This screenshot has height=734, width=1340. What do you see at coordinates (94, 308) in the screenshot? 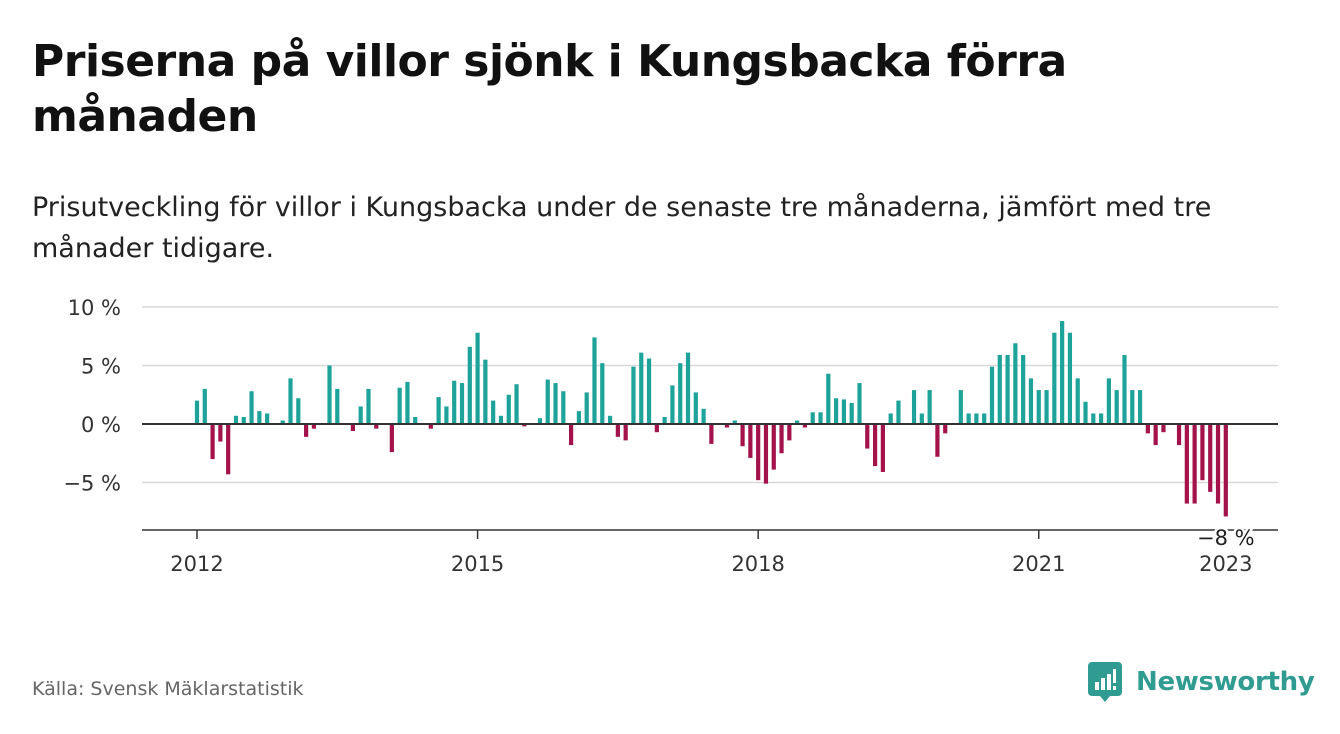
I see `y-tick-label: 10 %` at bounding box center [94, 308].